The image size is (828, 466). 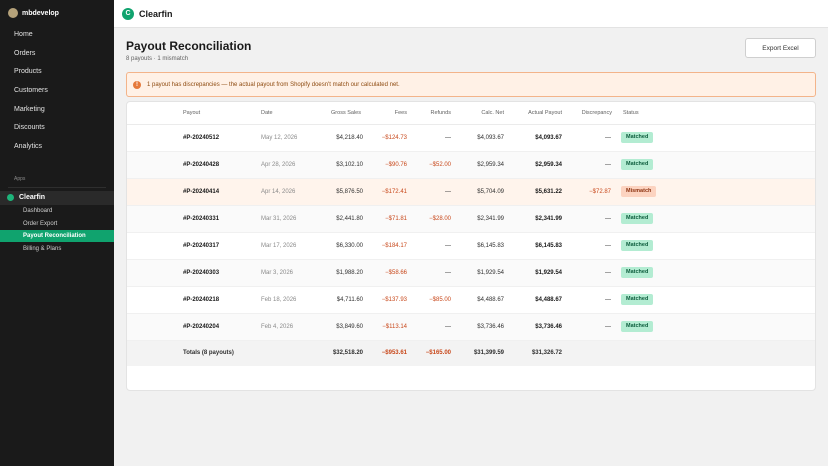 What do you see at coordinates (385, 353) in the screenshot?
I see `totals-fees: −$953.61` at bounding box center [385, 353].